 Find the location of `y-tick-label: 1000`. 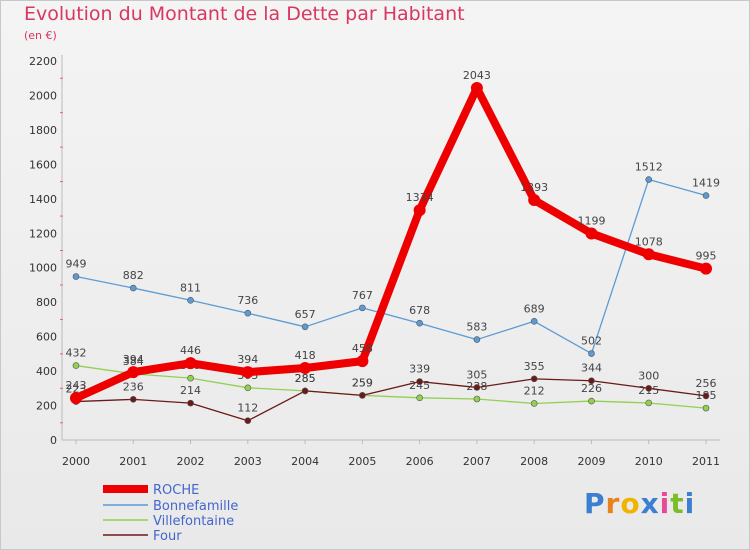

y-tick-label: 1000 is located at coordinates (43, 268).